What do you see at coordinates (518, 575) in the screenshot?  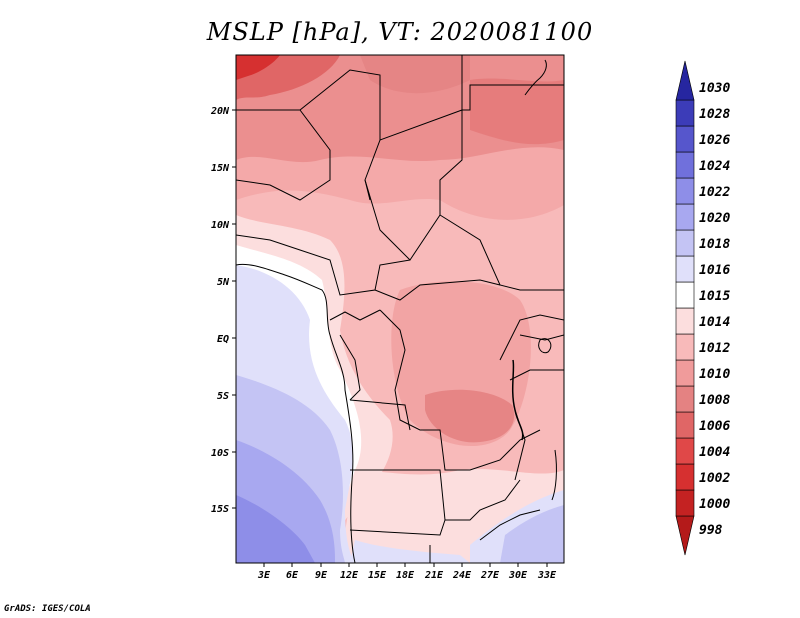 I see `lon-label: 30E` at bounding box center [518, 575].